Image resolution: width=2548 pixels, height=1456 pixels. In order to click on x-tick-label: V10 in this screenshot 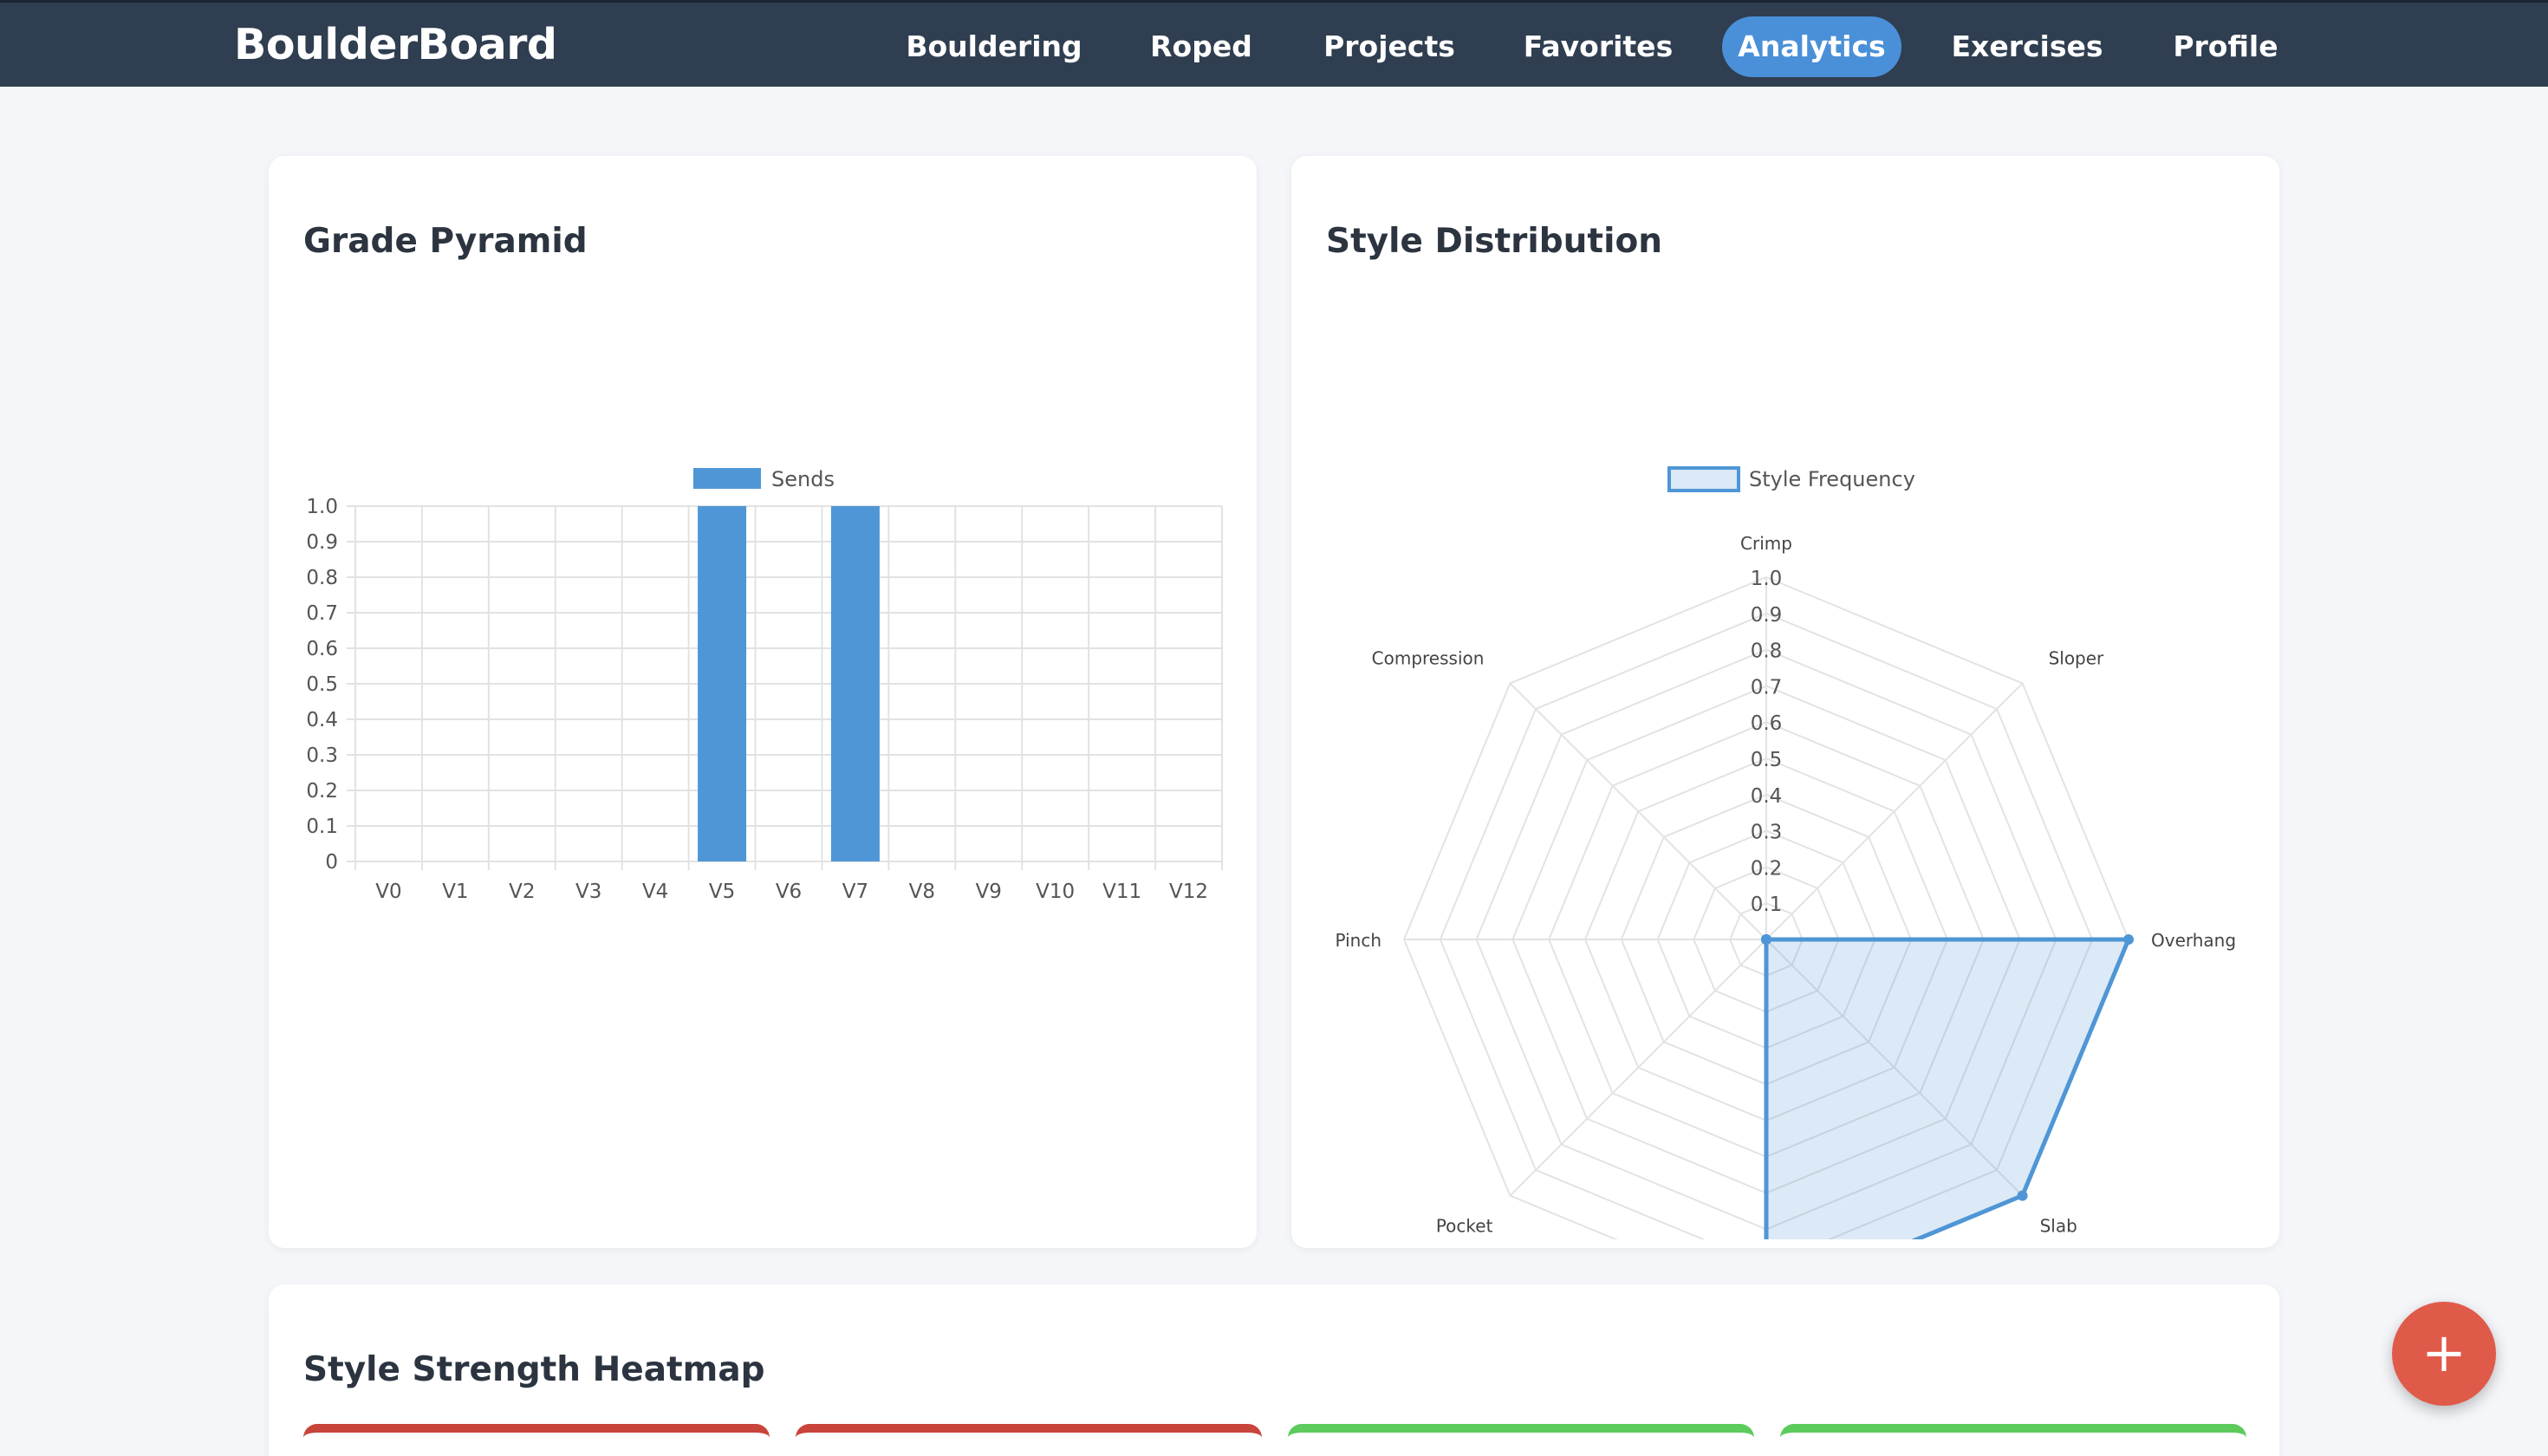, I will do `click(1055, 892)`.